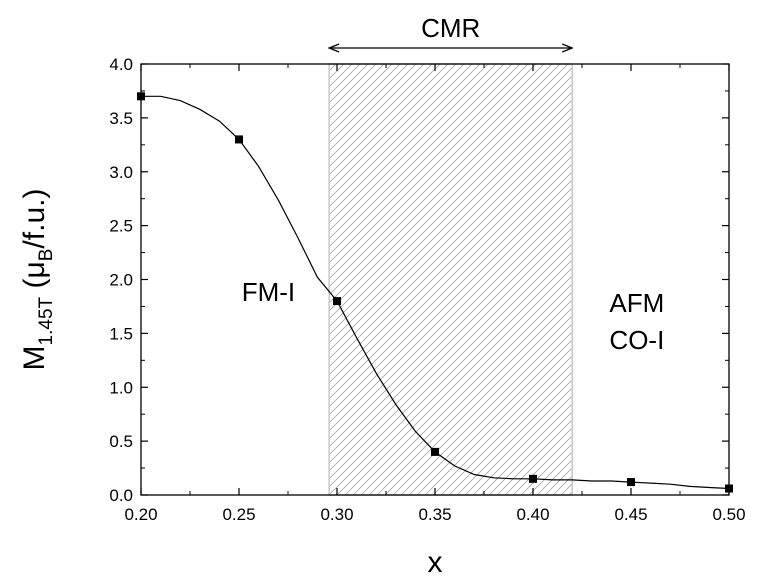 The image size is (757, 584). Describe the element at coordinates (121, 118) in the screenshot. I see `y-tick-label: 3.5` at that location.